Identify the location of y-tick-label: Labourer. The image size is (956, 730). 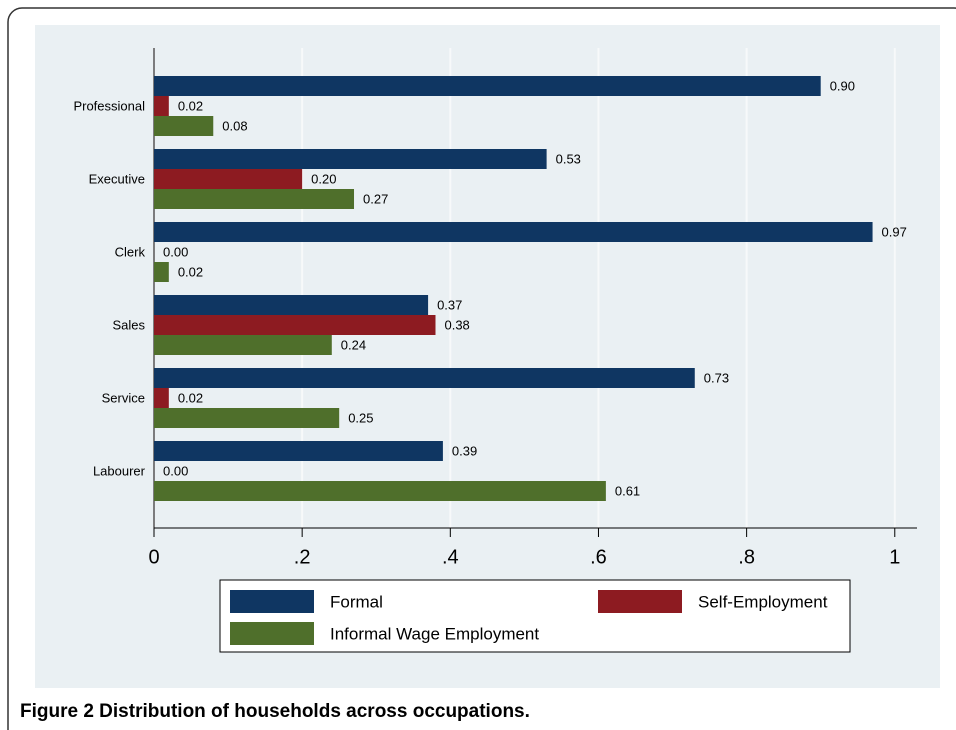
(119, 470).